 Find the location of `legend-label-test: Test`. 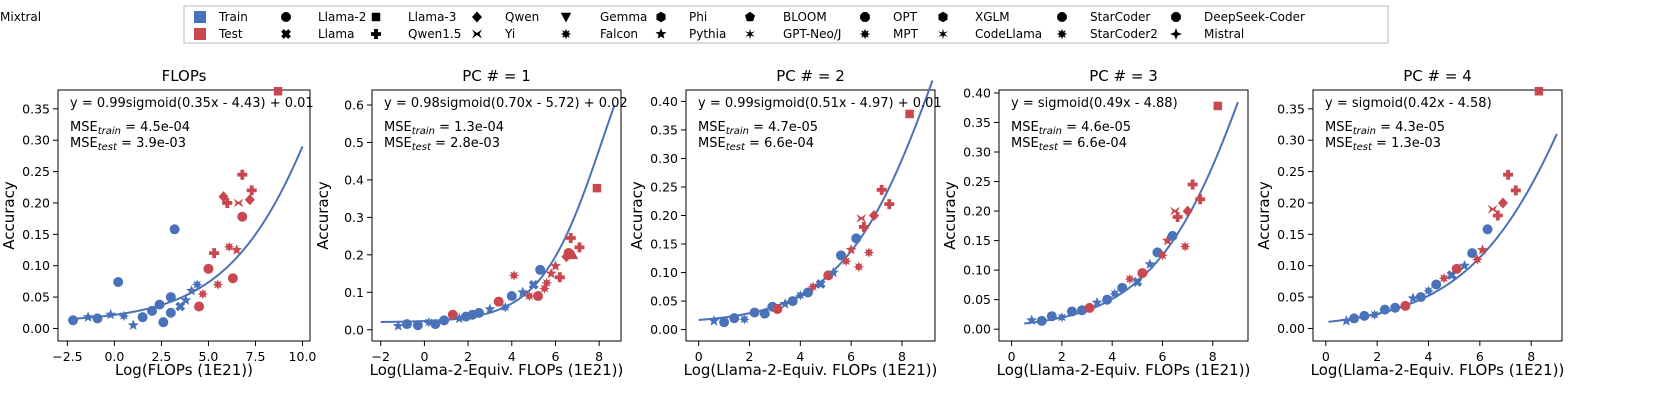

legend-label-test: Test is located at coordinates (230, 34).